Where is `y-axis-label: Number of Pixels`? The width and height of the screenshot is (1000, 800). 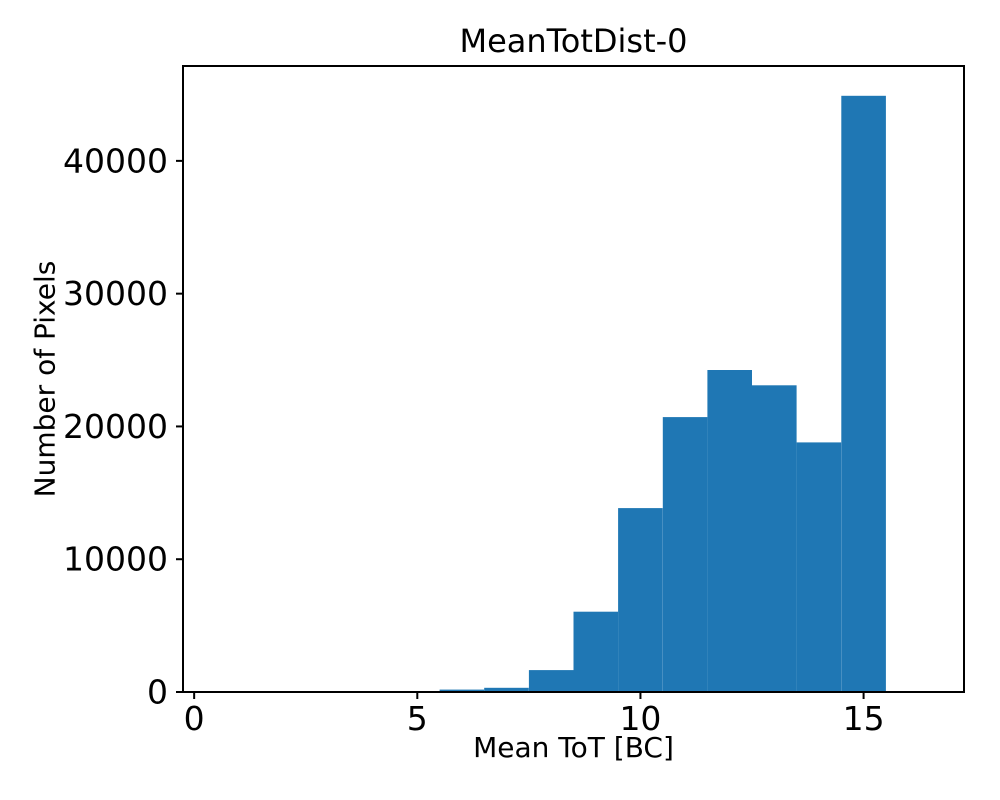
y-axis-label: Number of Pixels is located at coordinates (45, 379).